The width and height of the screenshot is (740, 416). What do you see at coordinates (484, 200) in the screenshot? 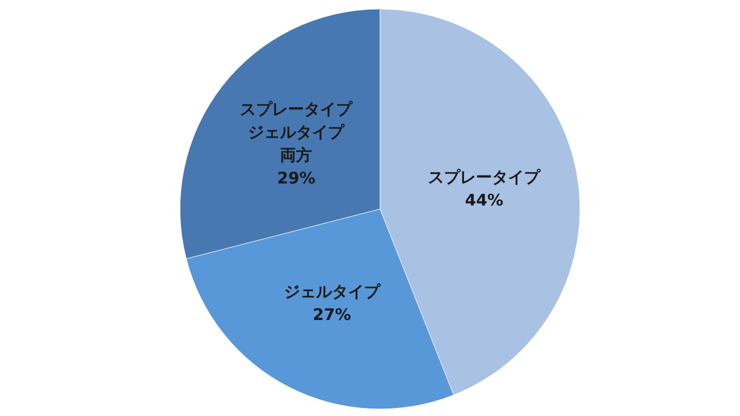
I see `data-label: 44%` at bounding box center [484, 200].